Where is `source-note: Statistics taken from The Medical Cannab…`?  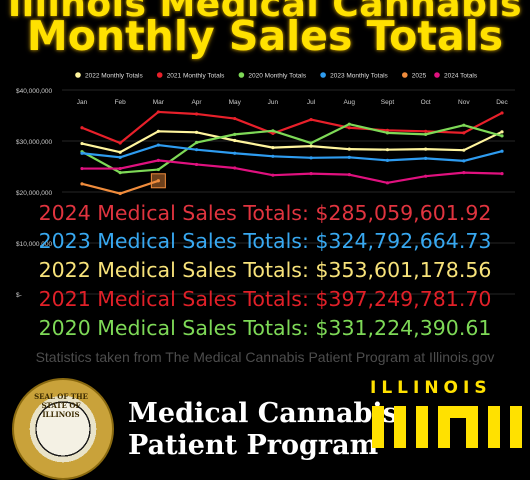 source-note: Statistics taken from The Medical Cannab… is located at coordinates (265, 357).